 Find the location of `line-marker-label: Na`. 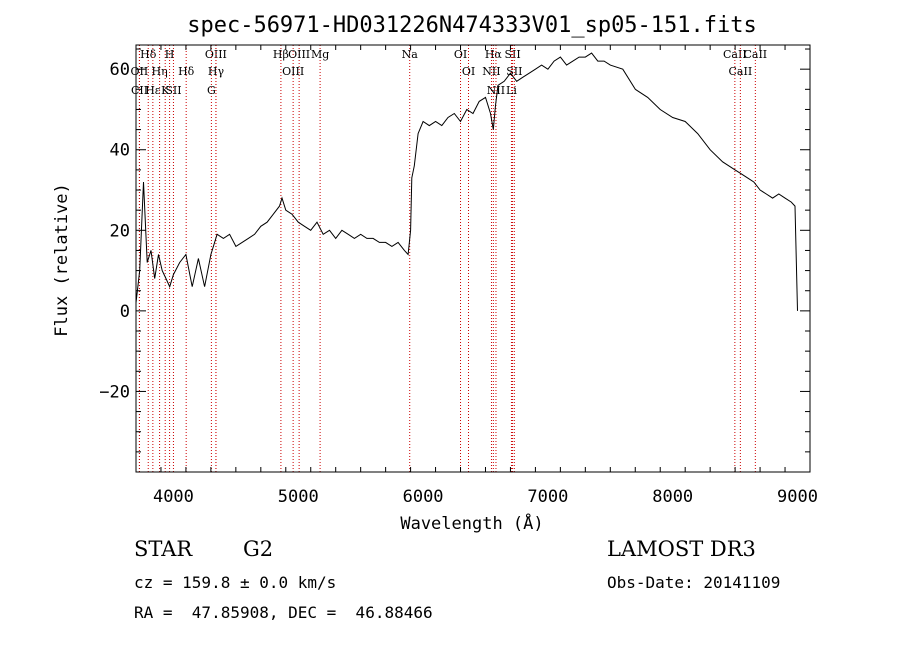

line-marker-label: Na is located at coordinates (410, 54).